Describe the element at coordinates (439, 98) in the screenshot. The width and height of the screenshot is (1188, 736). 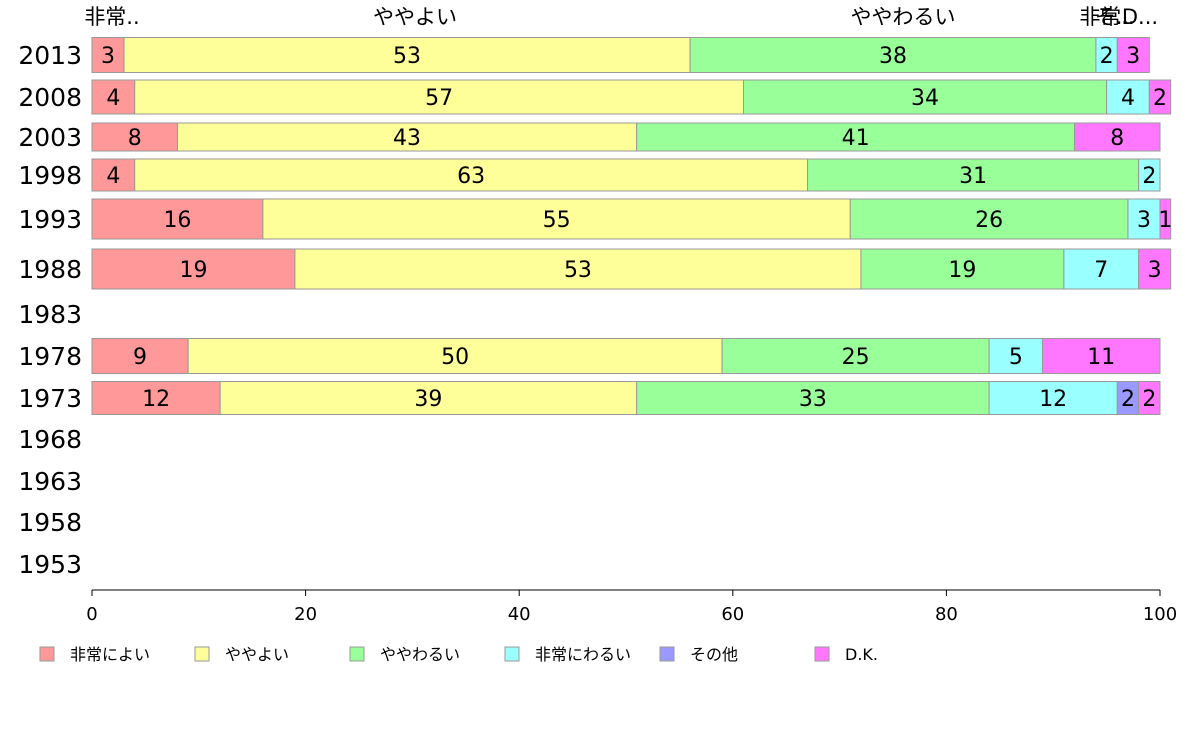
I see `bar-value-label: 57` at that location.